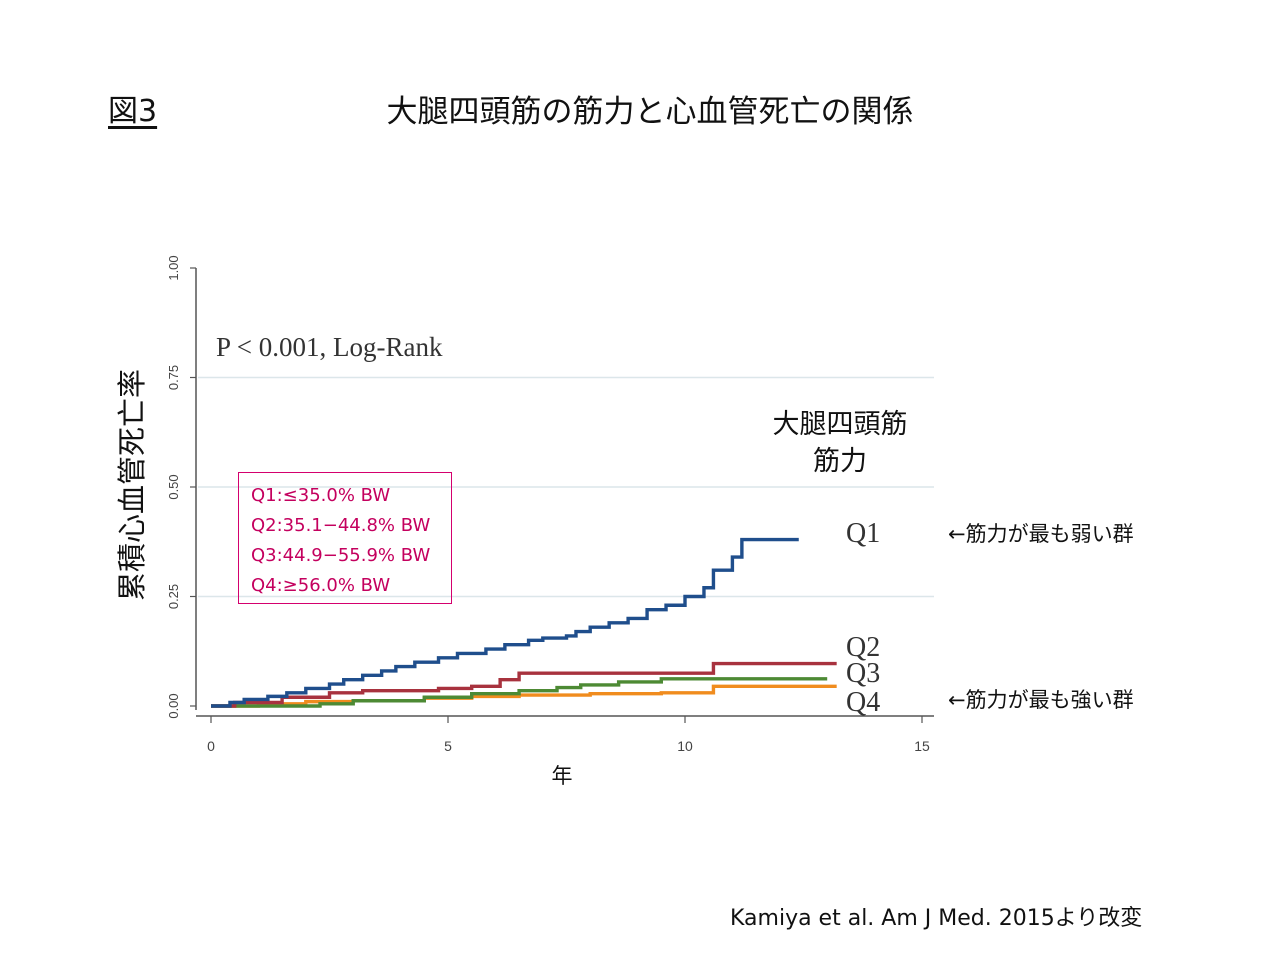 Image resolution: width=1280 pixels, height=960 pixels. I want to click on x-tick-label: 10, so click(685, 746).